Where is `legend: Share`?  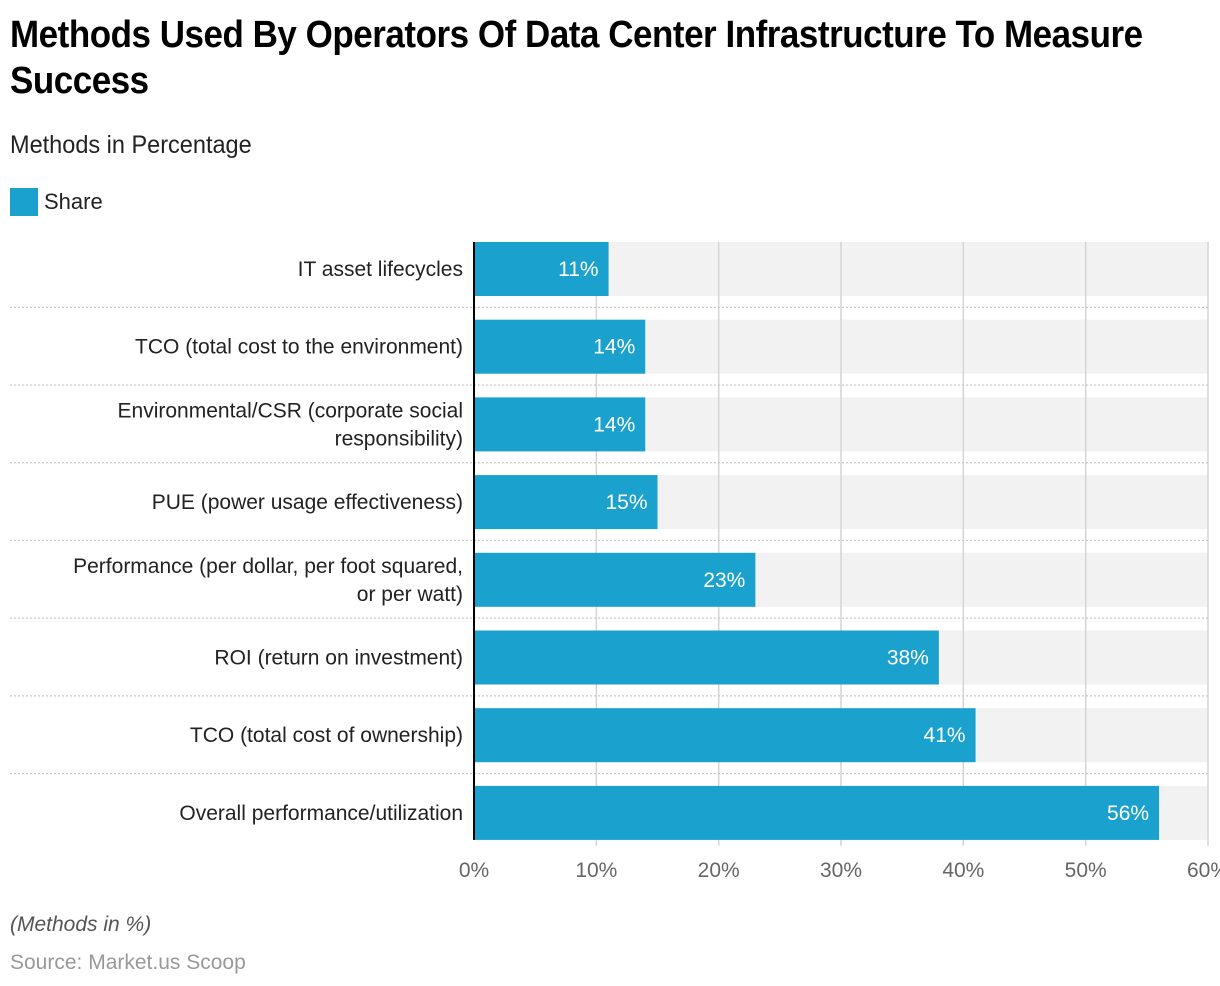
legend: Share is located at coordinates (56, 202).